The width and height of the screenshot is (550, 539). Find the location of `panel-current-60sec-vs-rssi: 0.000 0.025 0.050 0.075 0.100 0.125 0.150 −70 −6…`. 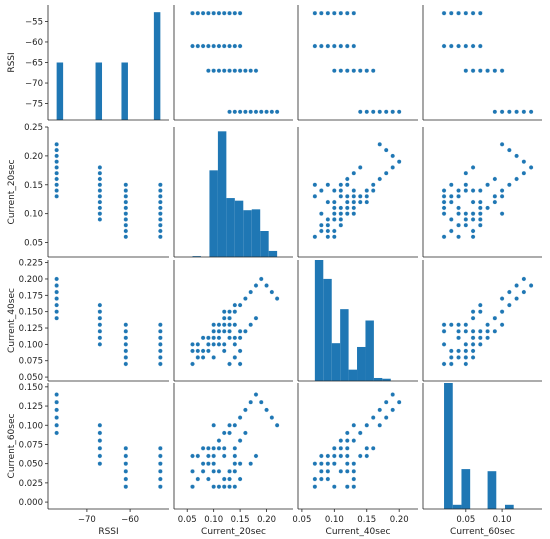

panel-current-60sec-vs-rssi: 0.000 0.025 0.050 0.075 0.100 0.125 0.150 −70 −6… is located at coordinates (94, 454).